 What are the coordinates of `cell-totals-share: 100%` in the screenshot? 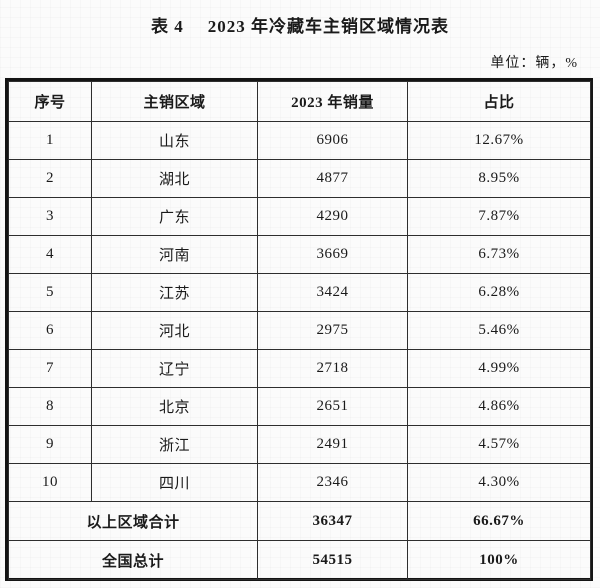 It's located at (499, 560).